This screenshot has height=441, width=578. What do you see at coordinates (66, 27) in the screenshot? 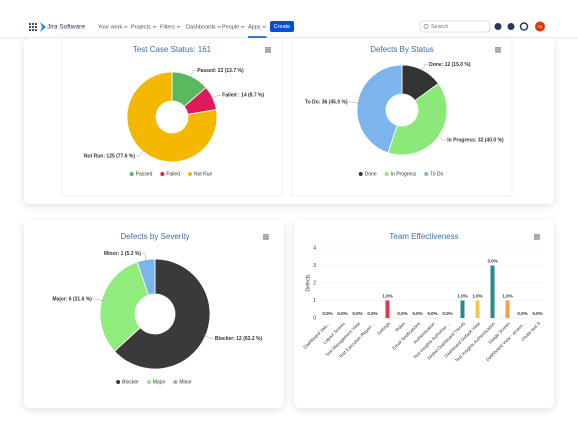
I see `logo-text: Jira Software` at bounding box center [66, 27].